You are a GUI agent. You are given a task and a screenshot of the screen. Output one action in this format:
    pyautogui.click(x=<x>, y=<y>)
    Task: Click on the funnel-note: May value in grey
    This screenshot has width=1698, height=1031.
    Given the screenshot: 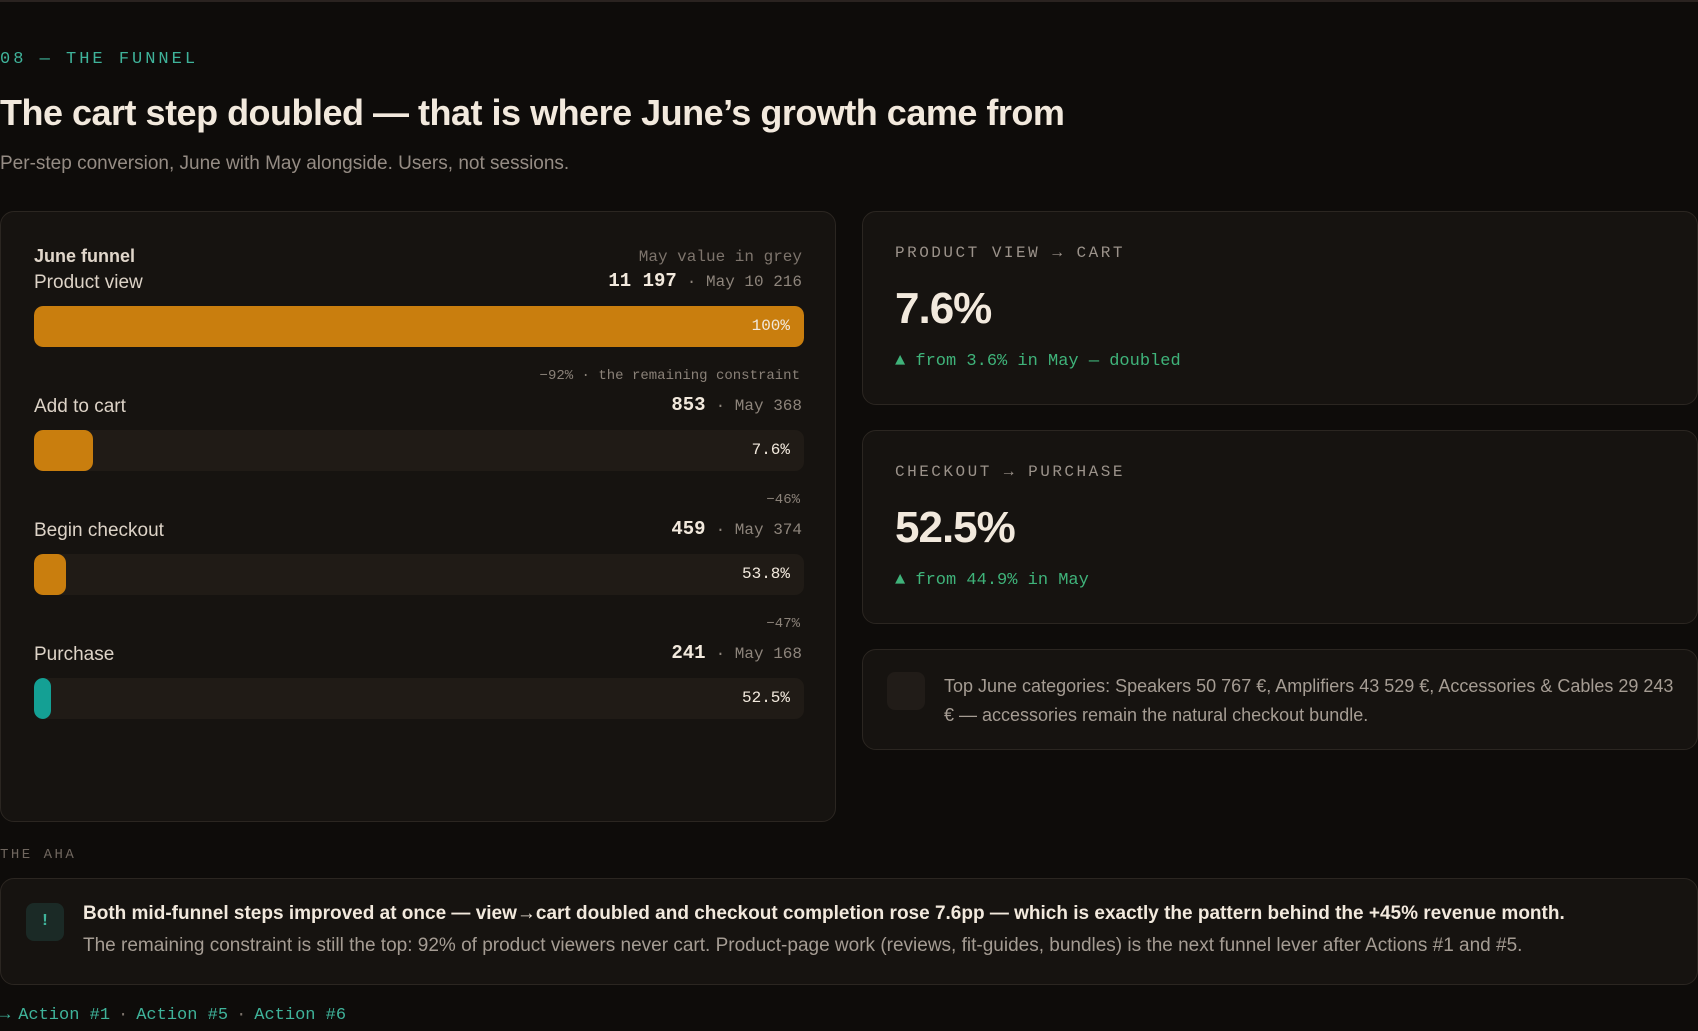 What is the action you would take?
    pyautogui.click(x=720, y=257)
    